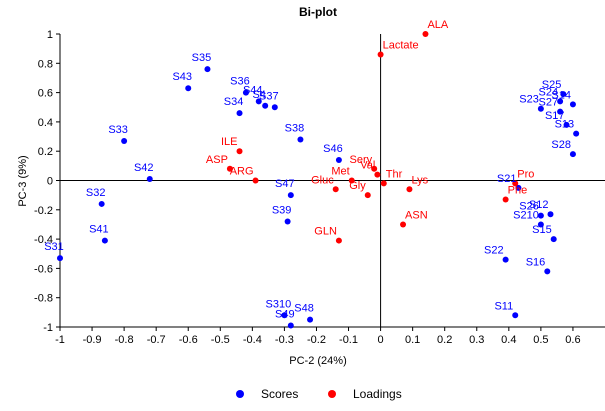 Image resolution: width=605 pixels, height=411 pixels. Describe the element at coordinates (23, 180) in the screenshot. I see `y-axis-title: PC-3 (9%)` at that location.